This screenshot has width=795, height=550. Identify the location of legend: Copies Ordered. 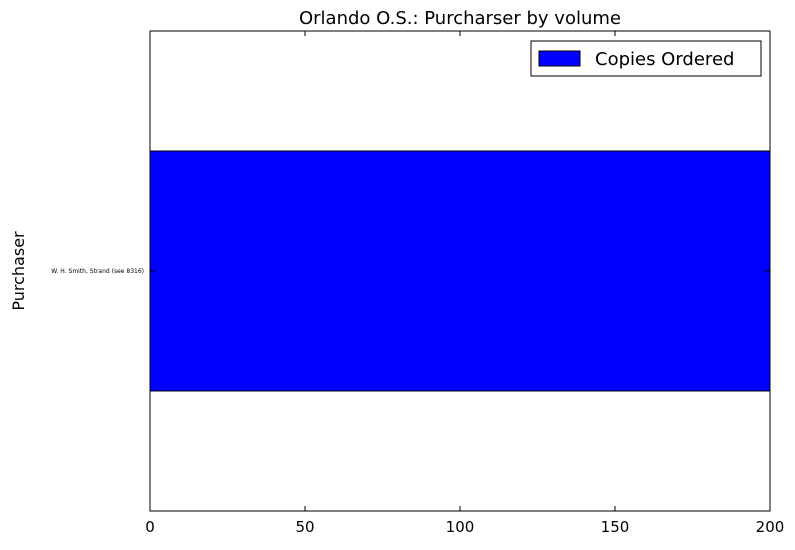
(646, 58).